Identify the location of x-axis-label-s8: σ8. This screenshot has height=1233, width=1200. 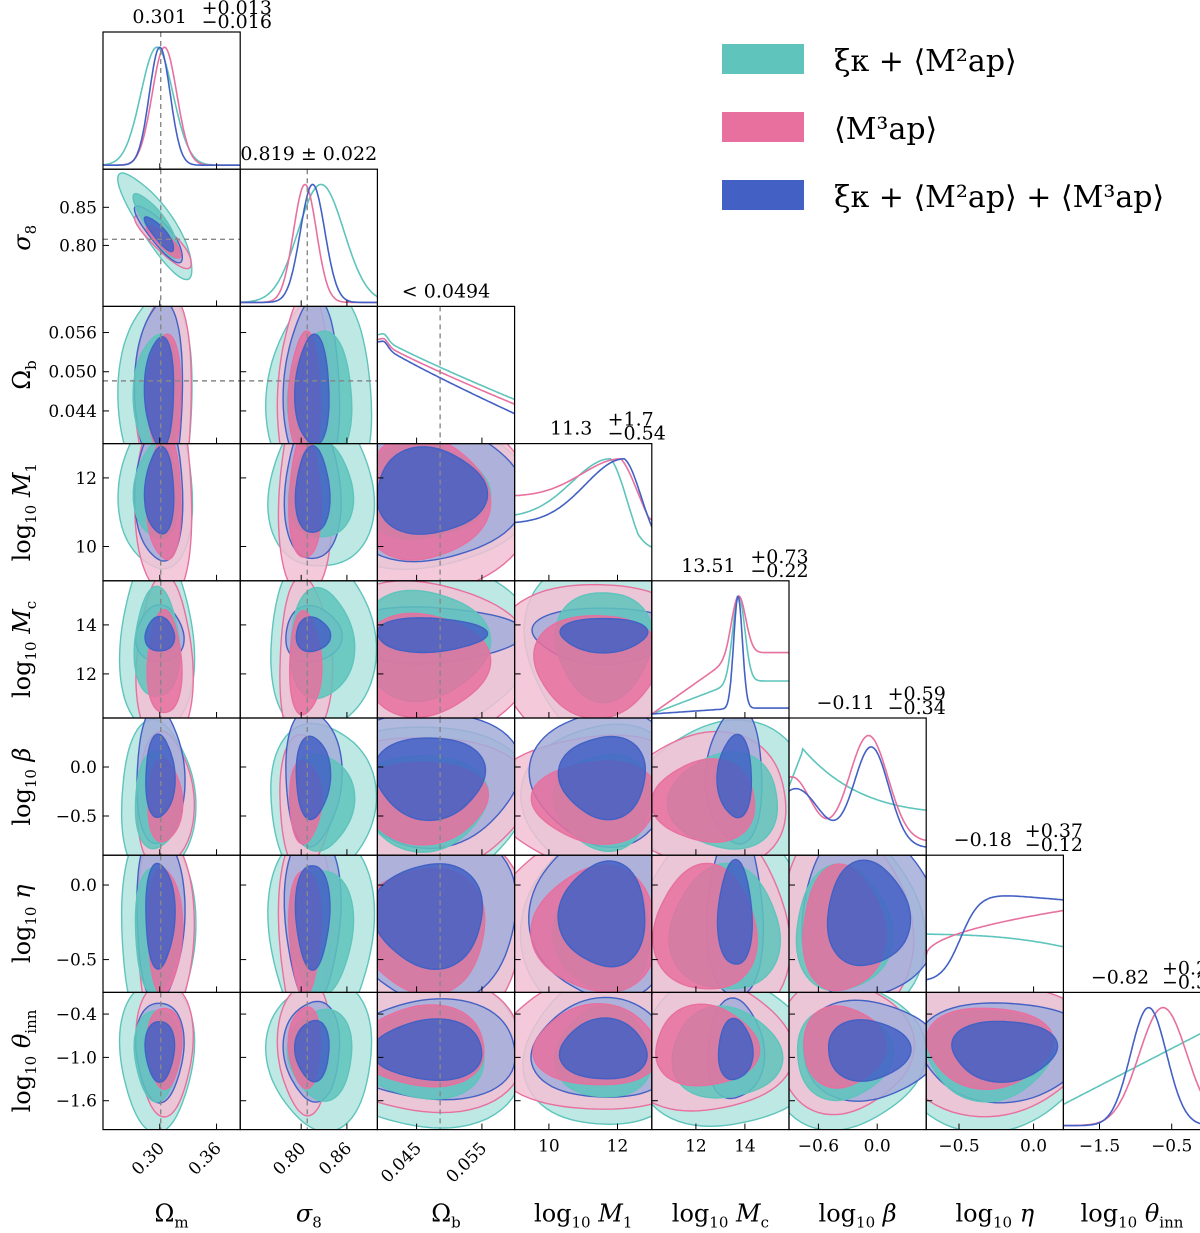
(309, 1216).